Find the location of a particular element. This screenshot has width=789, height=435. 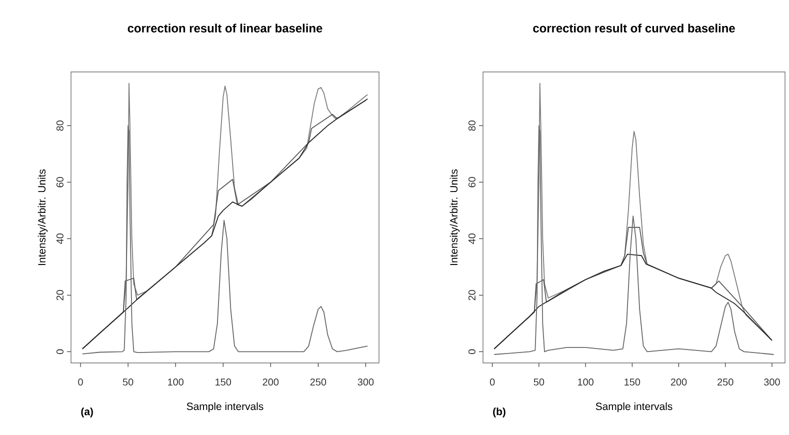

text: (b) is located at coordinates (499, 413).